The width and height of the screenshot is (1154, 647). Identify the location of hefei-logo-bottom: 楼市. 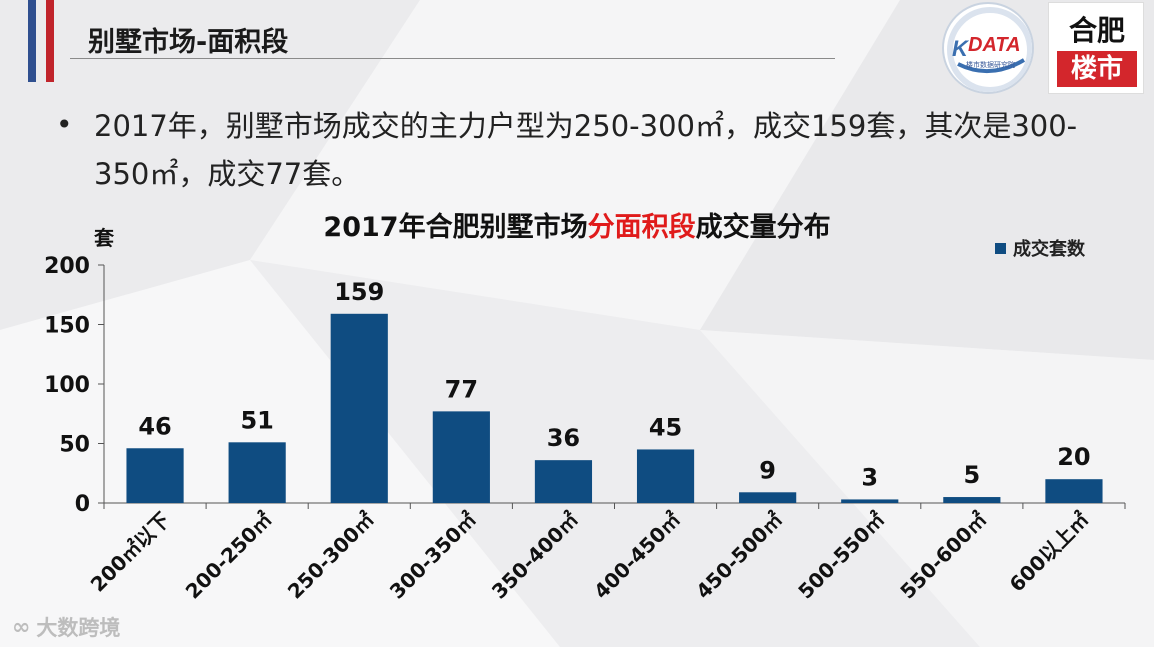
(1097, 69).